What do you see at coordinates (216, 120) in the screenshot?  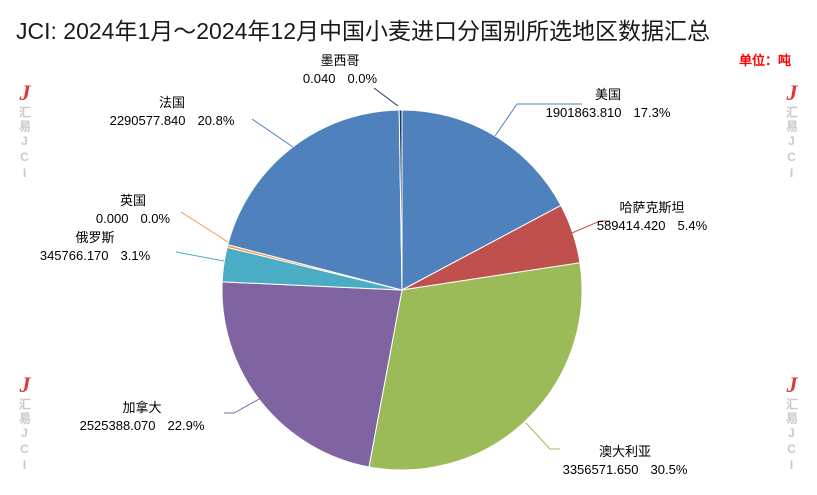 I see `slice-pct-text: 20.8%` at bounding box center [216, 120].